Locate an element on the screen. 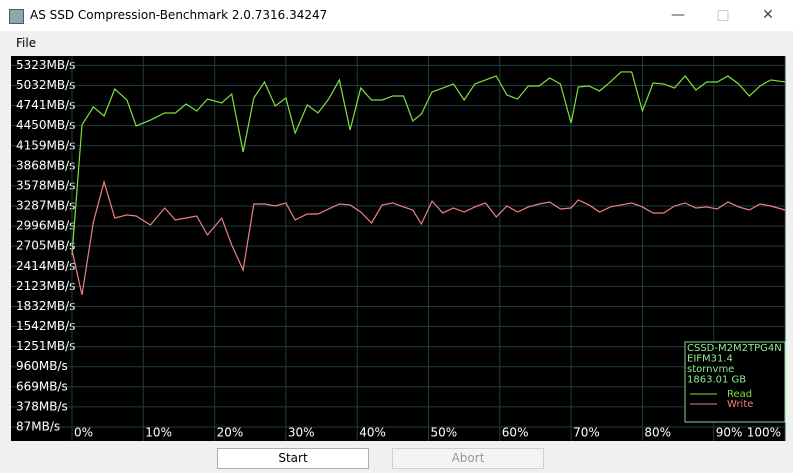  drive-info: CSSD-M2M2TPG4N is located at coordinates (734, 348).